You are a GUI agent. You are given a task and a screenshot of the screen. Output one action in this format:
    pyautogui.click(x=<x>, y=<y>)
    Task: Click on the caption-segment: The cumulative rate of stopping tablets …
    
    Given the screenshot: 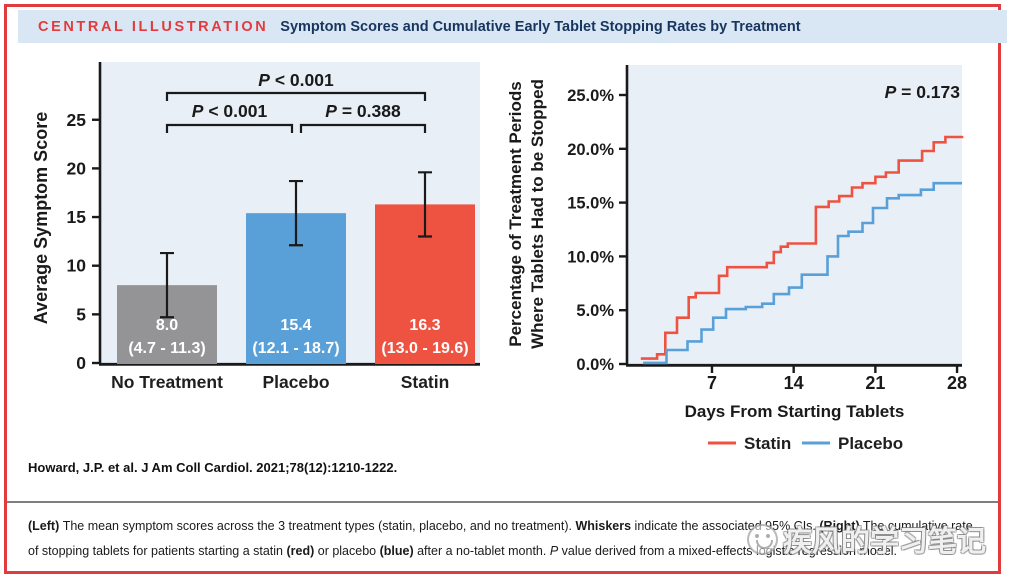 What is the action you would take?
    pyautogui.click(x=500, y=538)
    